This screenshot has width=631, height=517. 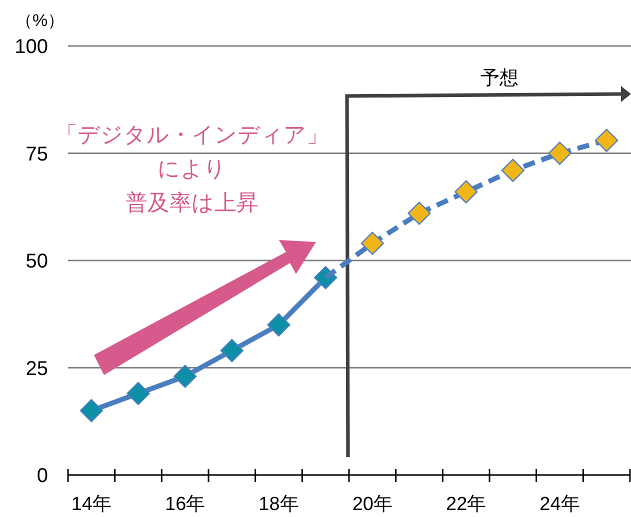 I want to click on annotation: 普及率は上昇, so click(x=192, y=202).